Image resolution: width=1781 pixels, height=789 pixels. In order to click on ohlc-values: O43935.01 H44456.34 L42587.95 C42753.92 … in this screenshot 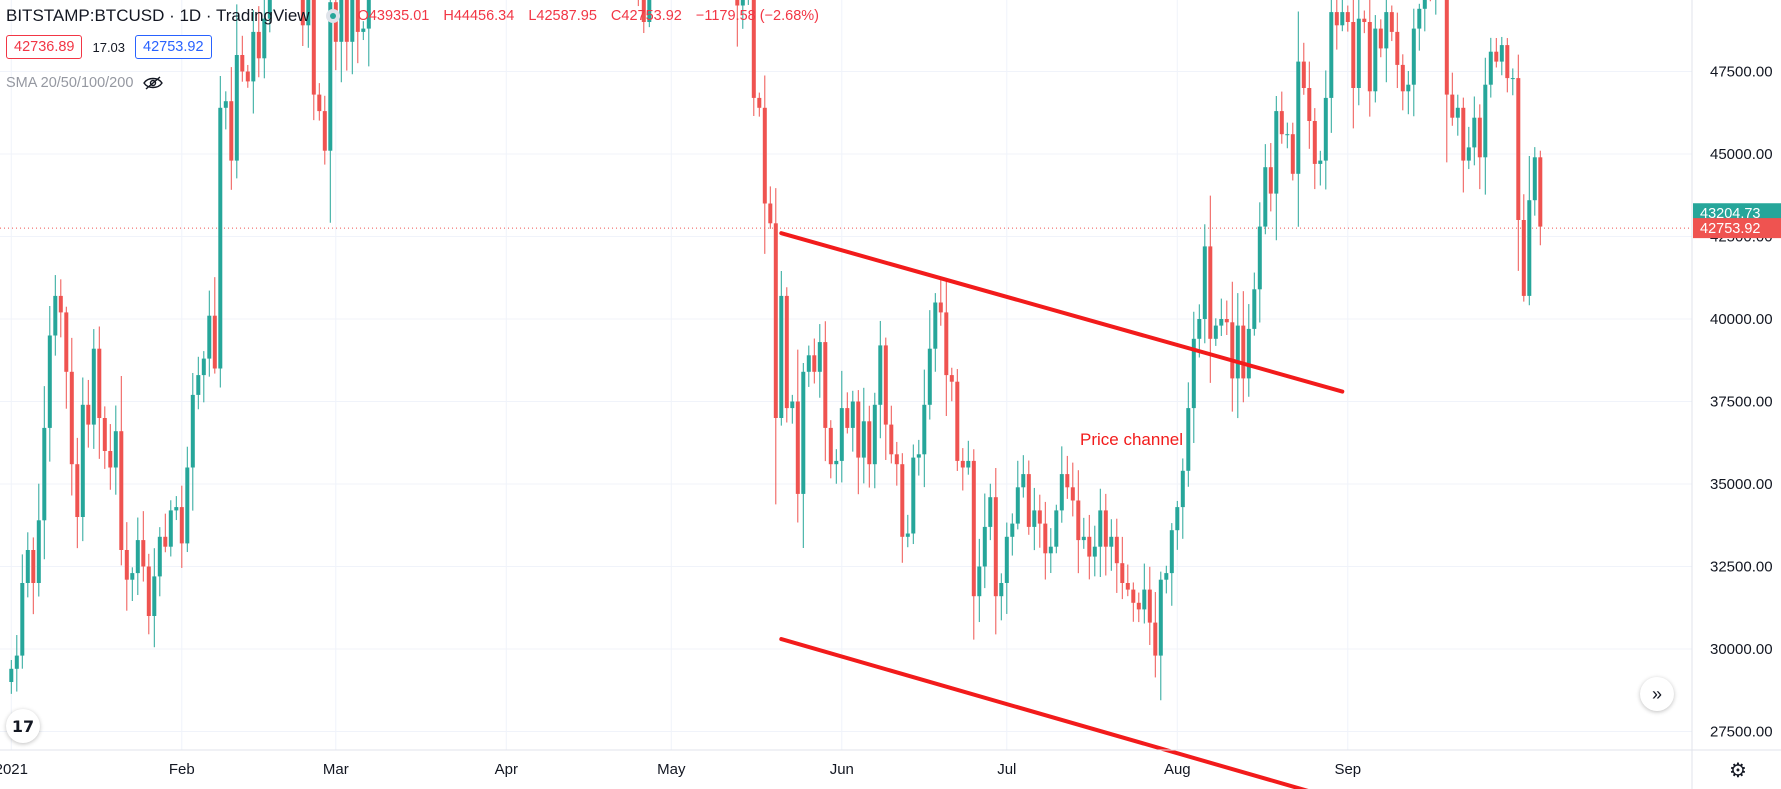, I will do `click(593, 16)`.